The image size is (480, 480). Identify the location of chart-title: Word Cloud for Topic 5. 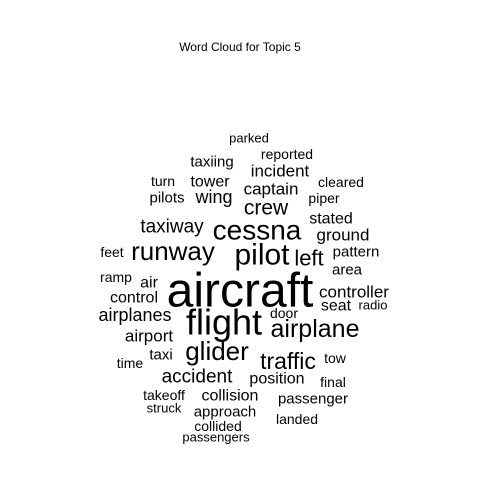
(240, 47).